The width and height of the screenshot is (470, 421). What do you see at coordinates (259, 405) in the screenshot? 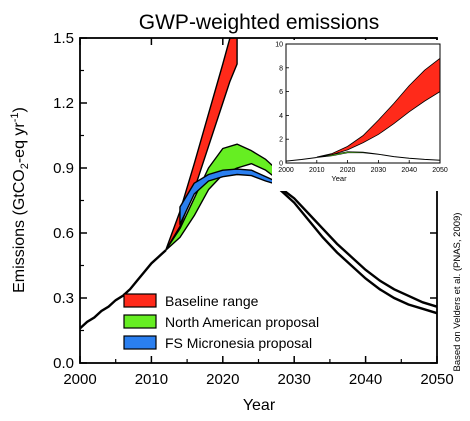
I see `x-axis-label: Year` at bounding box center [259, 405].